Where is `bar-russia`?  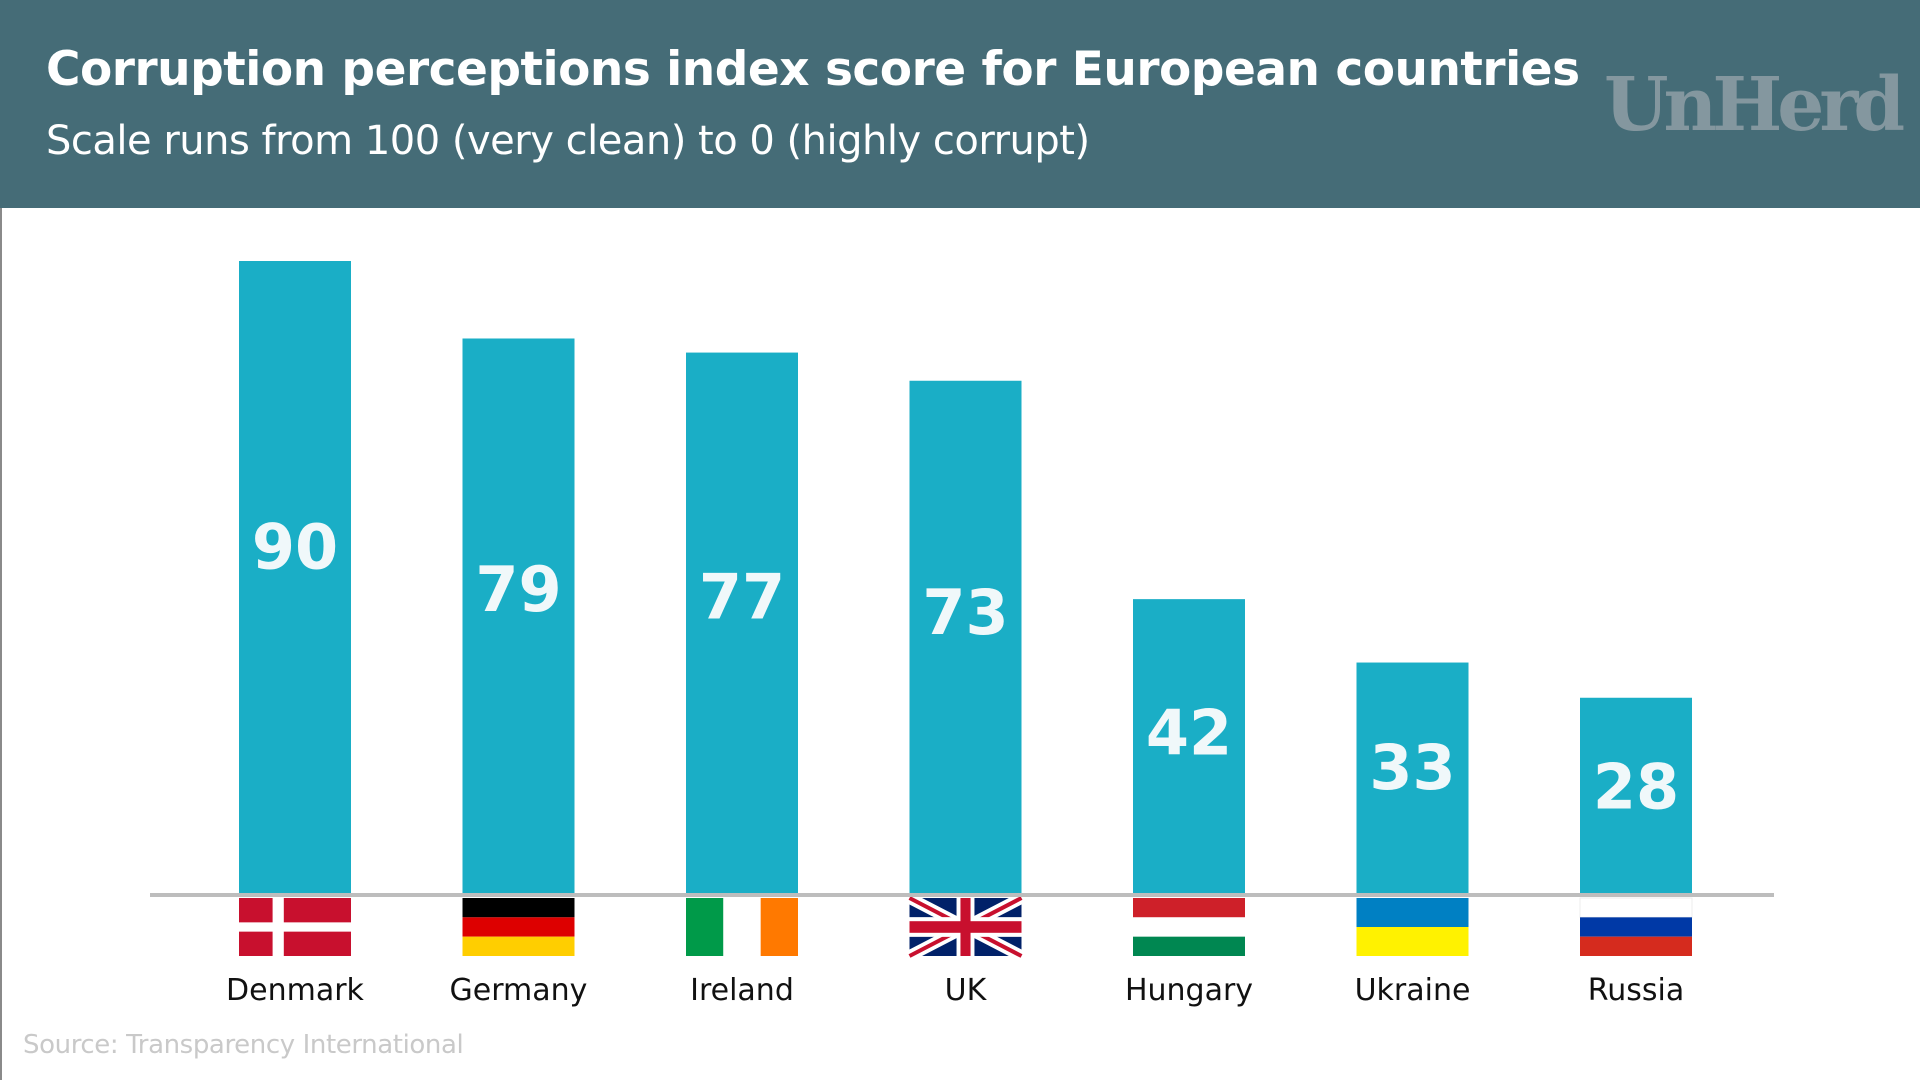 bar-russia is located at coordinates (1636, 796).